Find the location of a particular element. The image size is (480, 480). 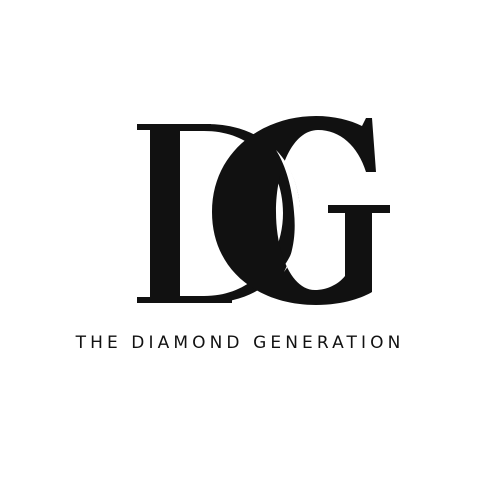

brand-tagline: THE DIAMOND GENERATION is located at coordinates (240, 343).